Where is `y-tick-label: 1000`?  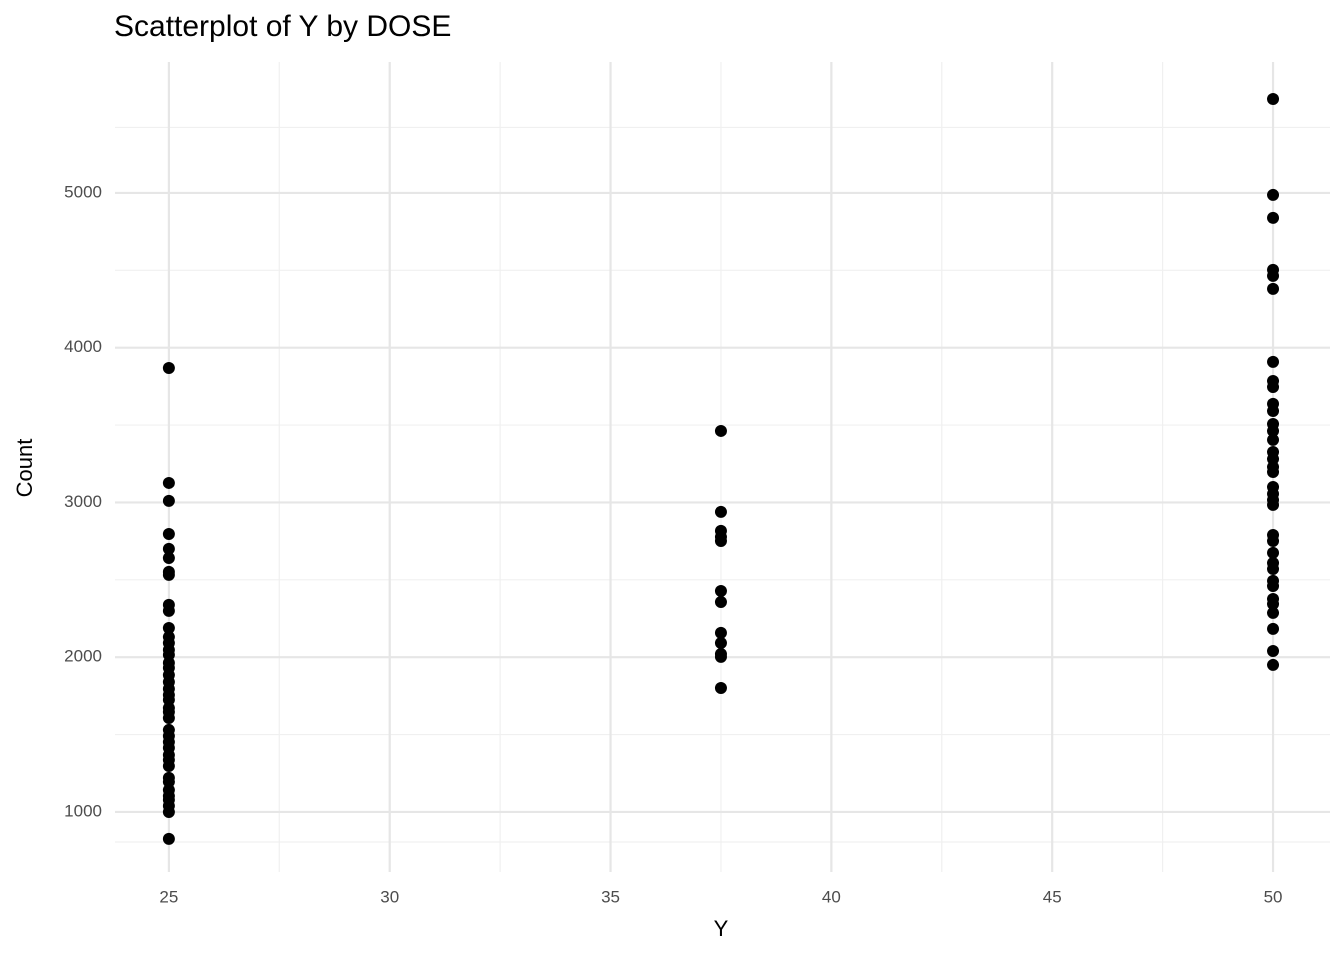 y-tick-label: 1000 is located at coordinates (83, 810).